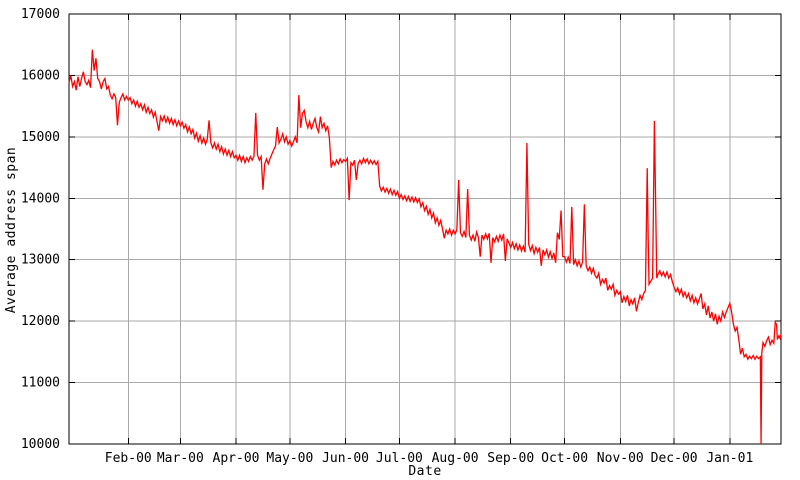 This screenshot has width=800, height=480. I want to click on y-tick-label: 13000, so click(40, 260).